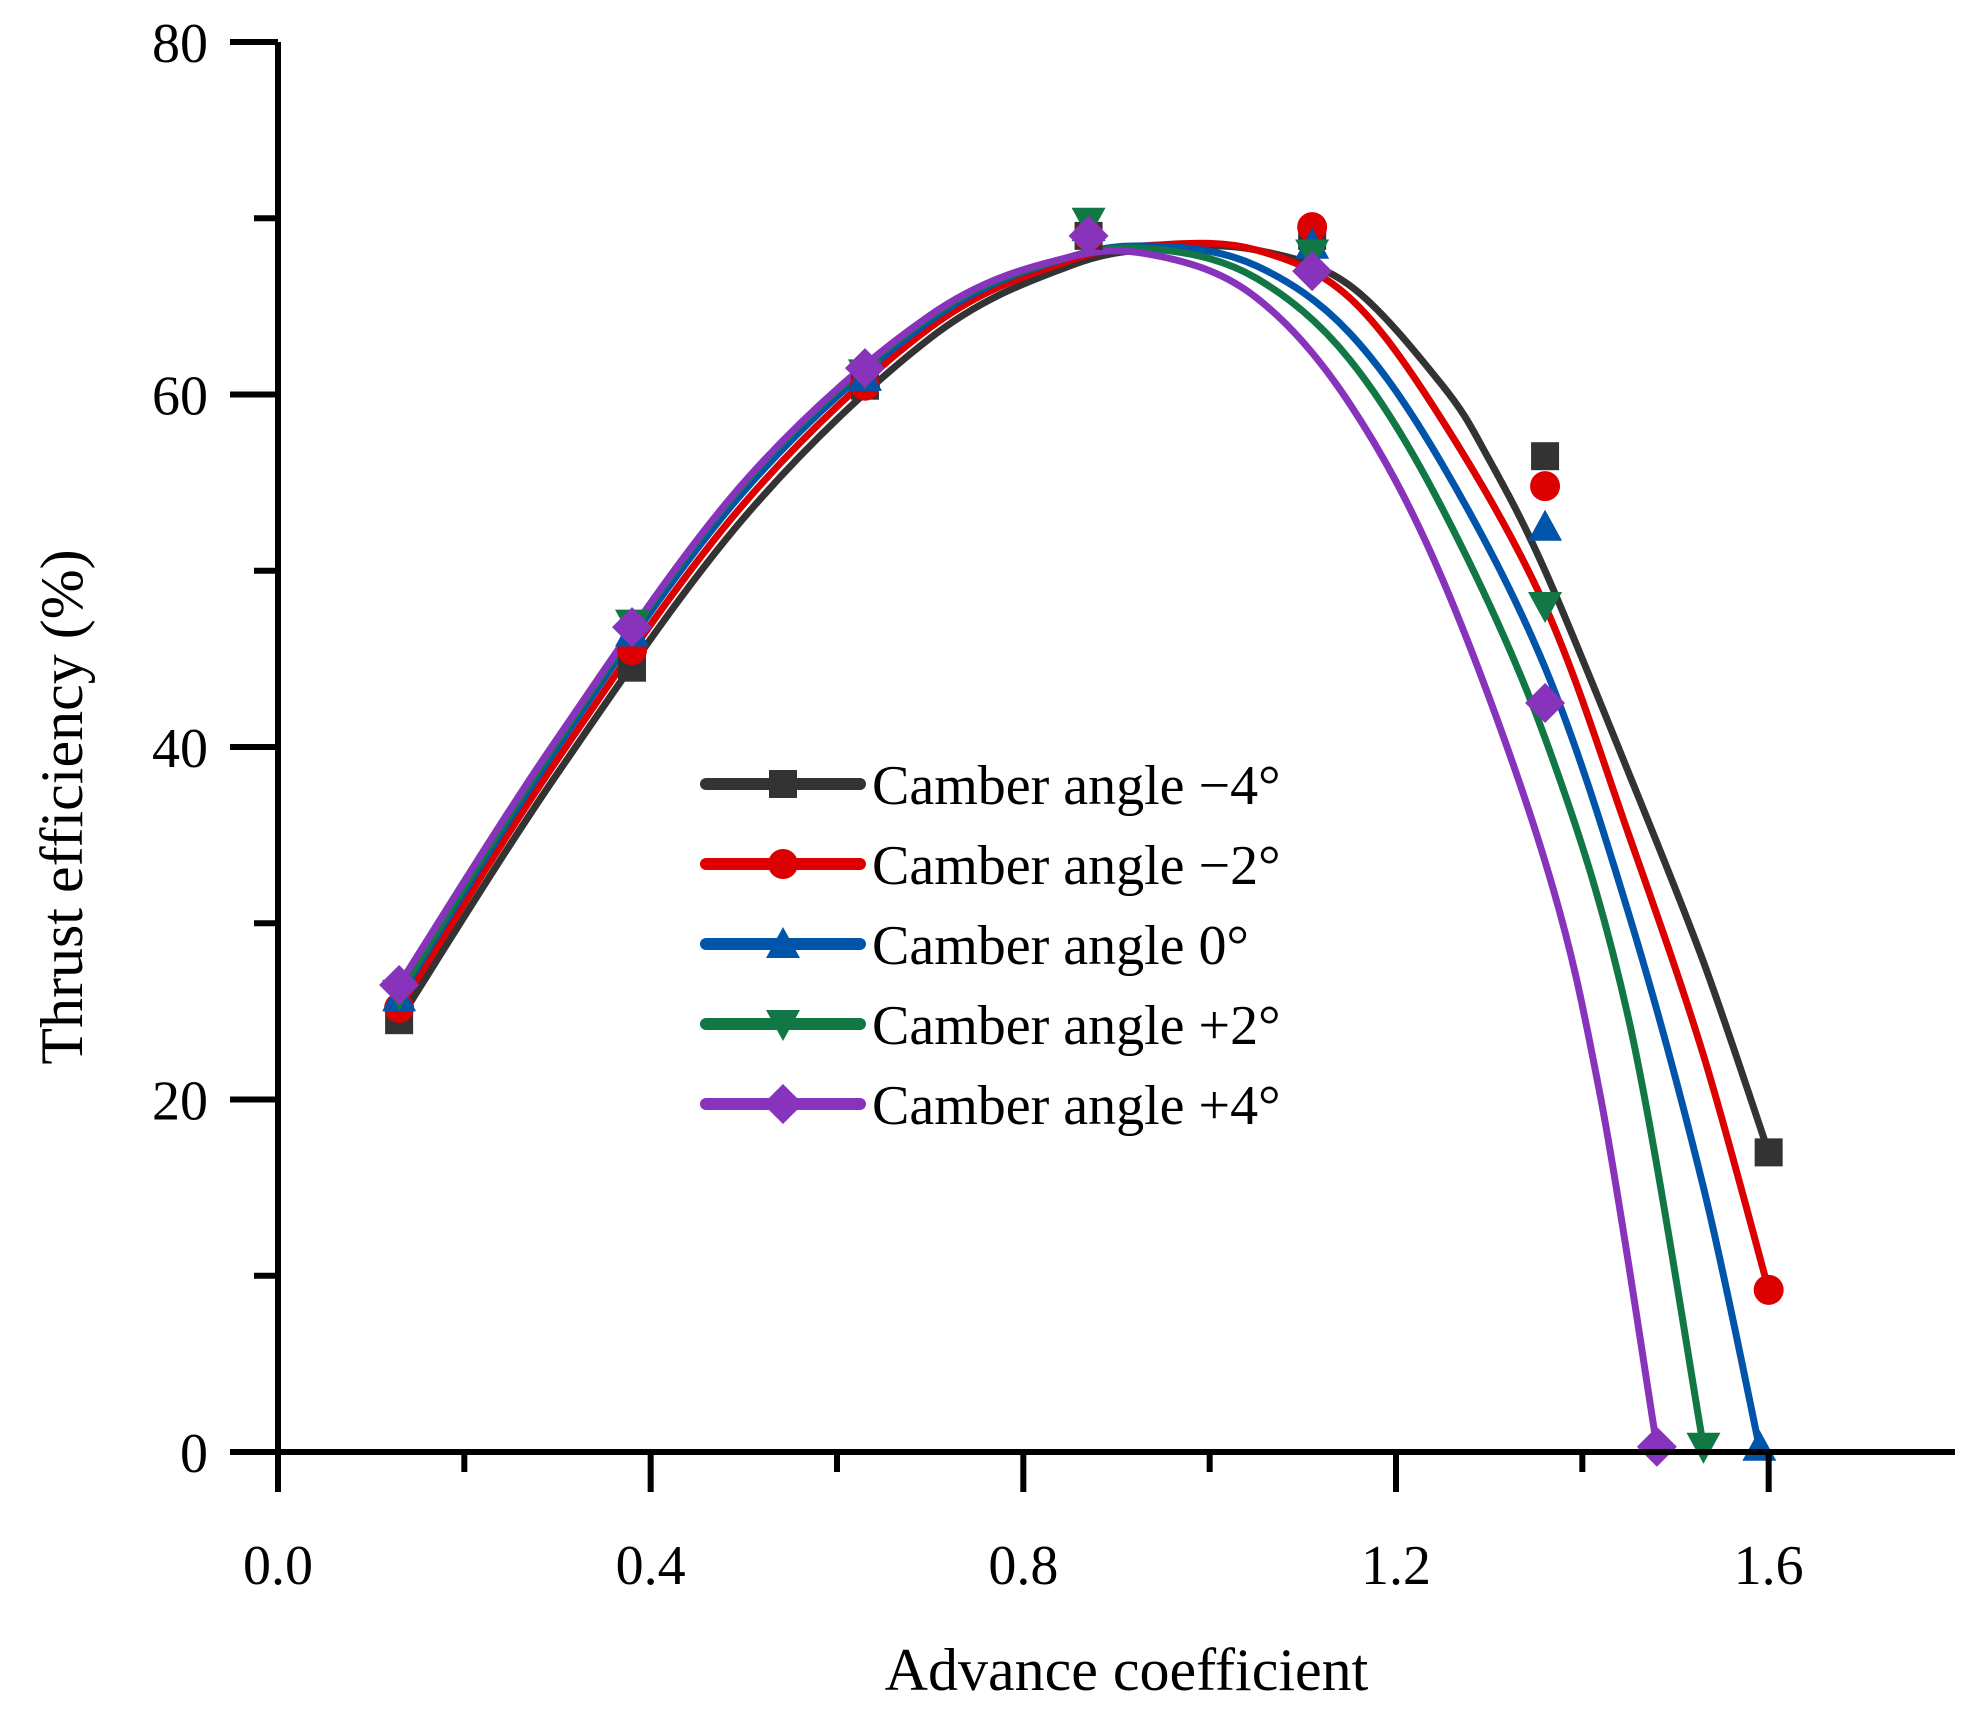 The width and height of the screenshot is (1973, 1728). Describe the element at coordinates (194, 1454) in the screenshot. I see `y-tick-label: 0` at that location.